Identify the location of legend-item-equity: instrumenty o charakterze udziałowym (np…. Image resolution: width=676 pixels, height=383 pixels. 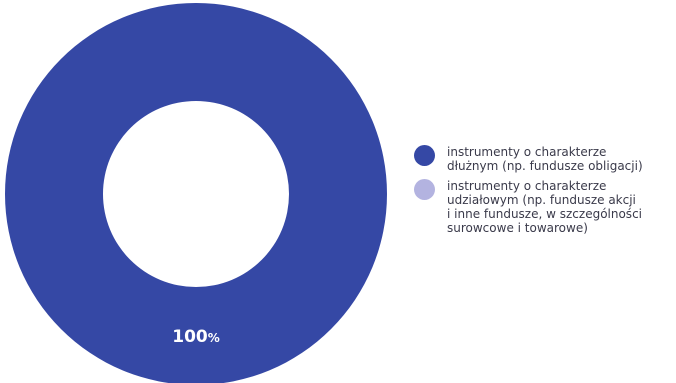
(545, 207).